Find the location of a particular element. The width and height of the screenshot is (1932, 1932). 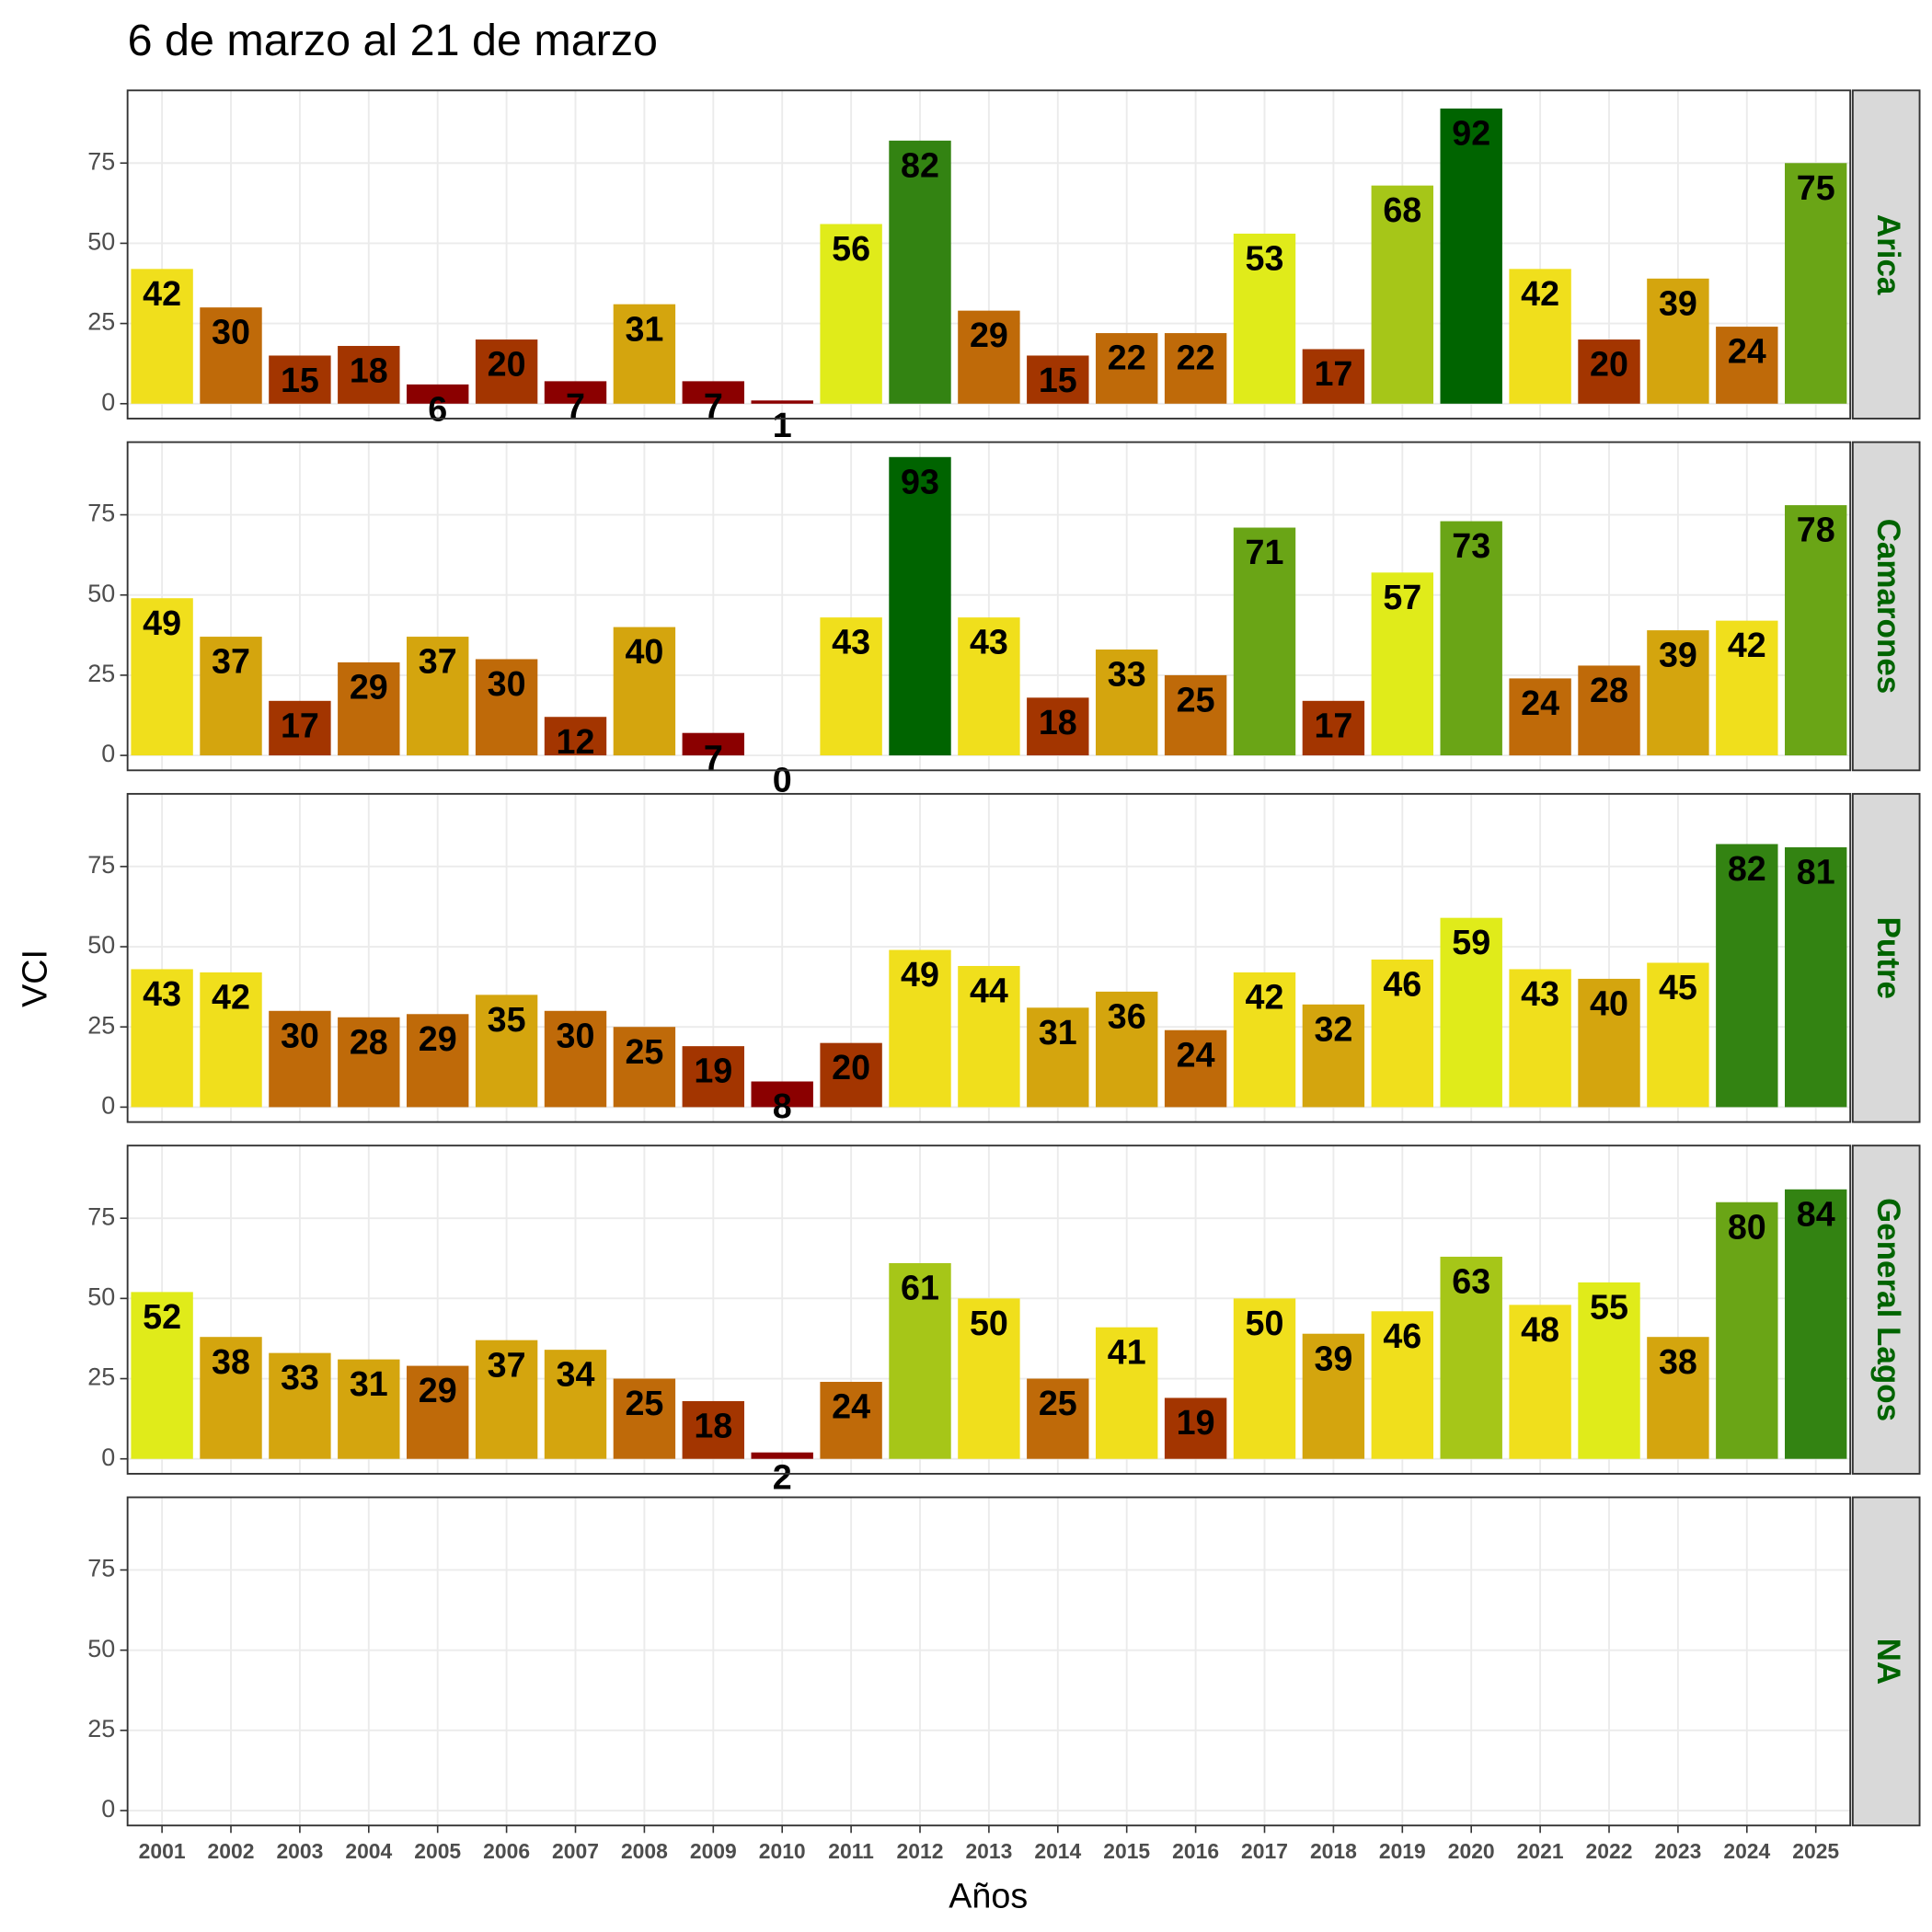

value-label: 32 is located at coordinates (1333, 1028).